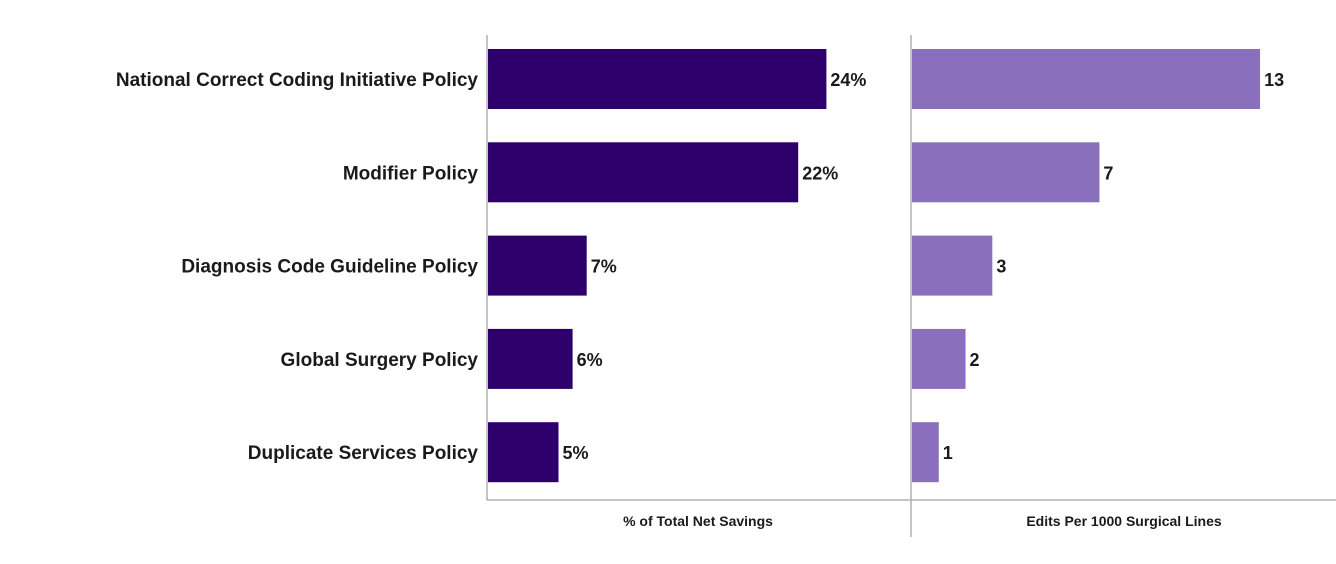  I want to click on category-label: Diagnosis Code Guideline Policy, so click(329, 267).